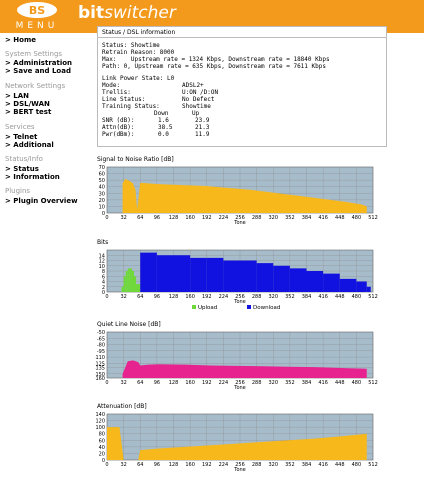  What do you see at coordinates (127, 13) in the screenshot?
I see `brand-title: bitswitcher` at bounding box center [127, 13].